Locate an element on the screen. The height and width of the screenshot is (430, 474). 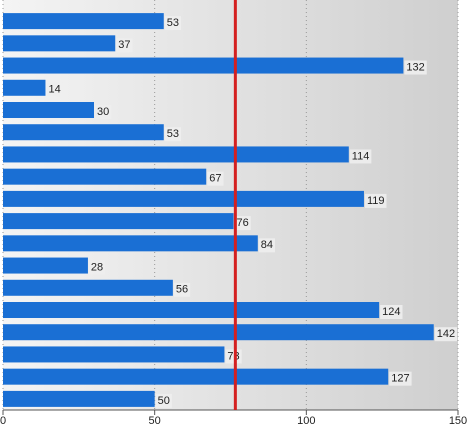
value-label: 50 is located at coordinates (164, 401).